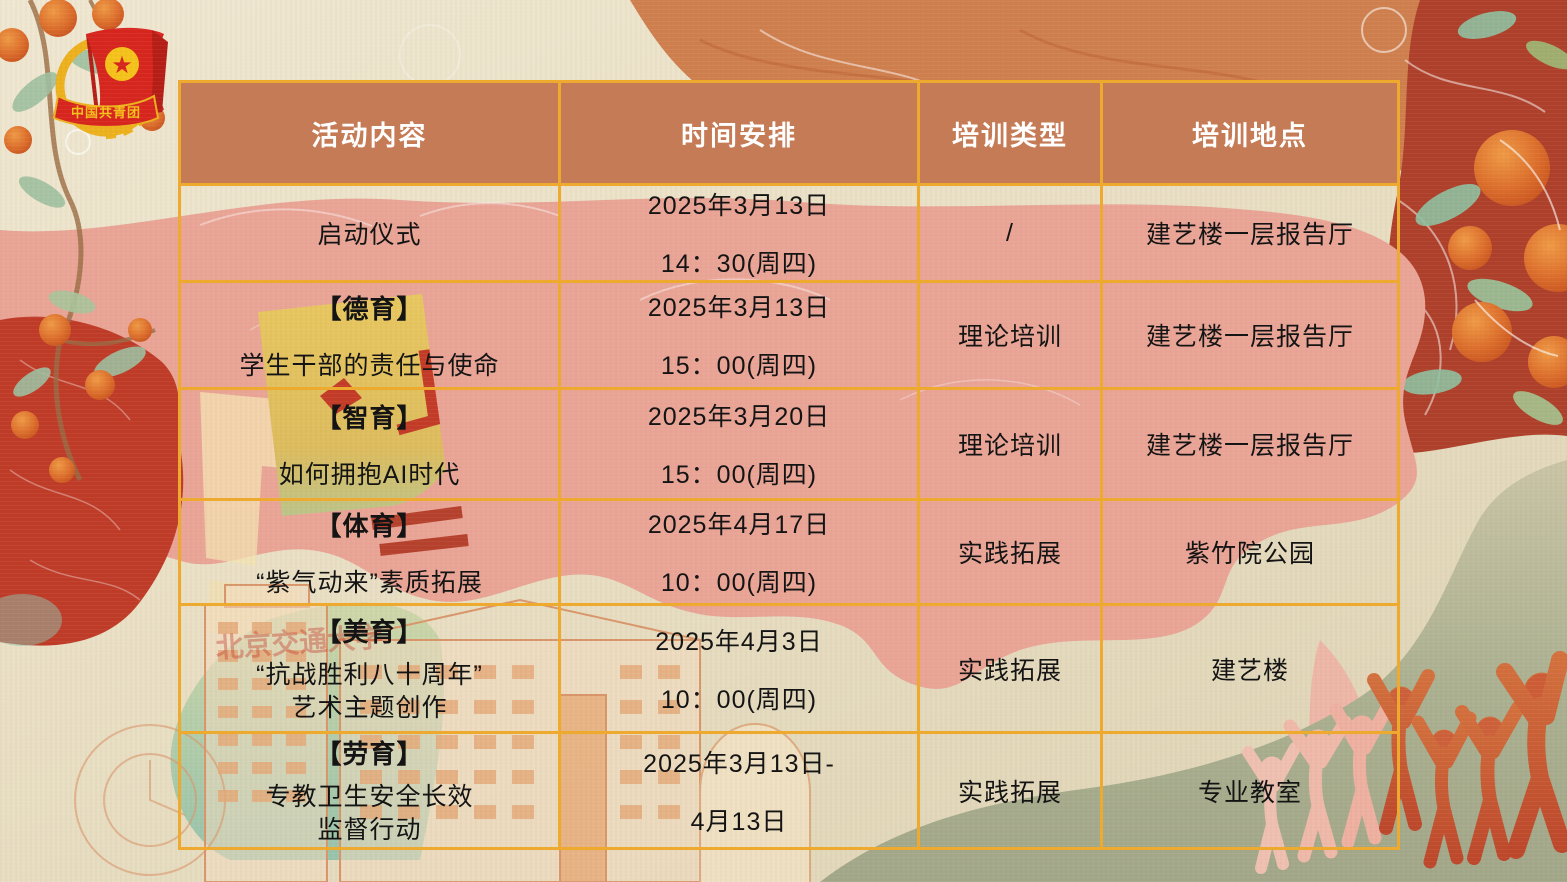  What do you see at coordinates (739, 233) in the screenshot?
I see `cell-time: 2025年3月13日 14：30(周四)` at bounding box center [739, 233].